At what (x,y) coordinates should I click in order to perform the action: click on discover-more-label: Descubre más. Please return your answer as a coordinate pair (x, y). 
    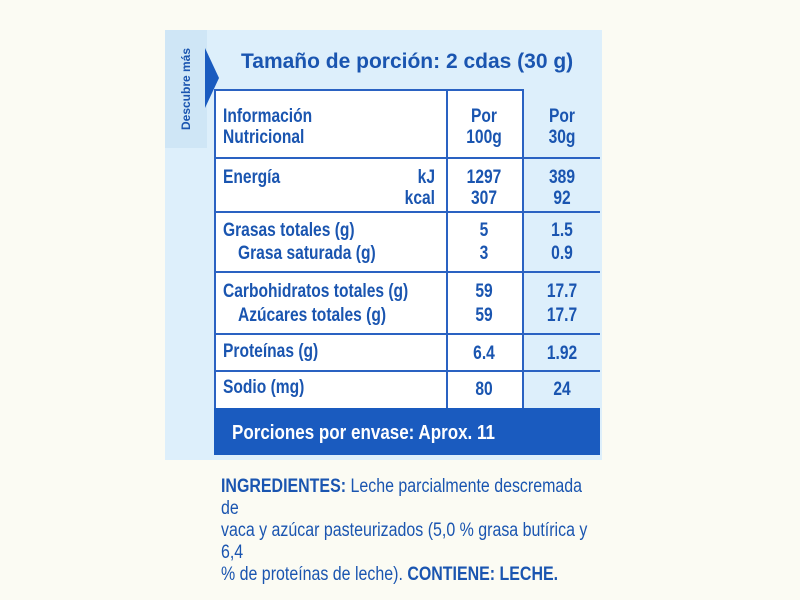
    Looking at the image, I should click on (186, 89).